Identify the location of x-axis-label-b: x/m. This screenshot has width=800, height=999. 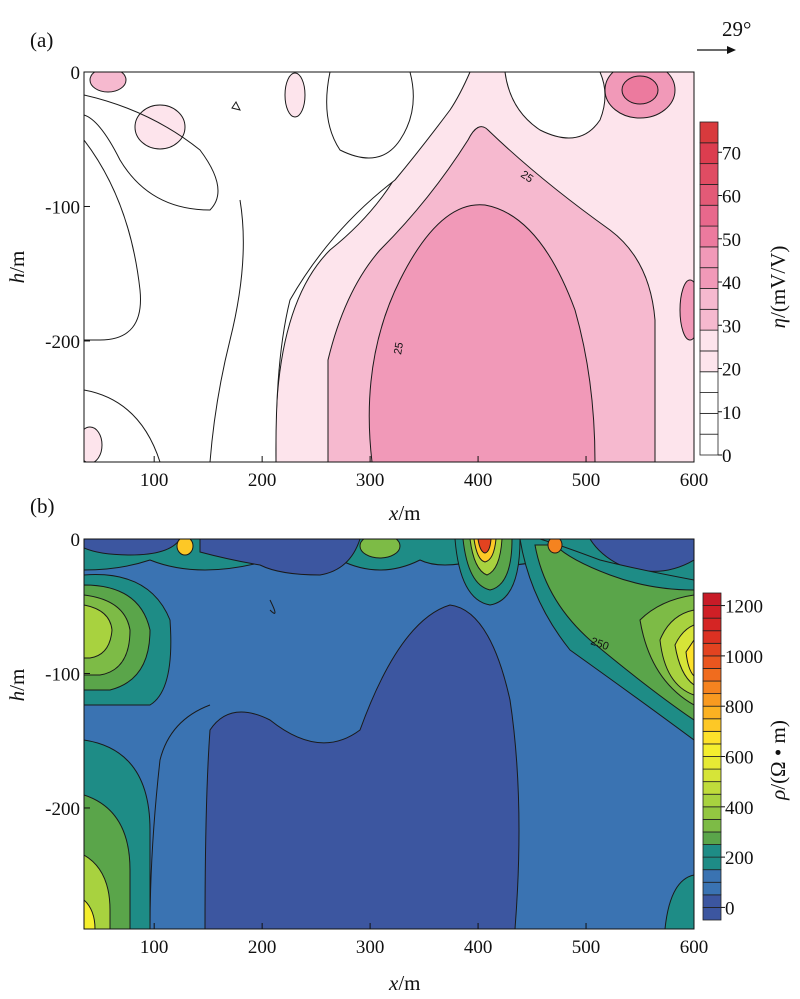
(404, 983).